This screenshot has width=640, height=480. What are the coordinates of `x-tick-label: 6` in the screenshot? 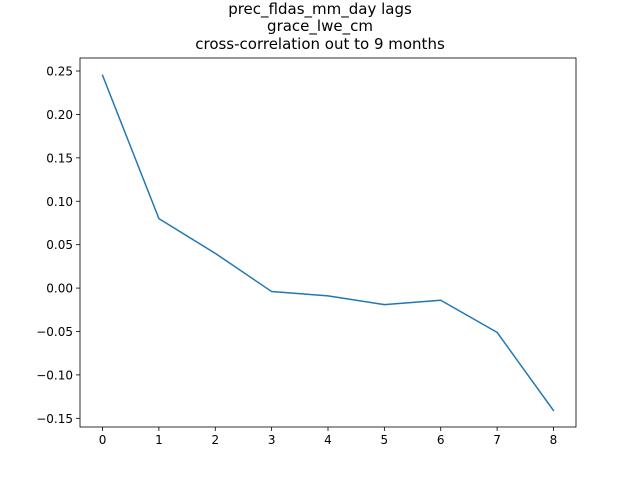 It's located at (441, 440).